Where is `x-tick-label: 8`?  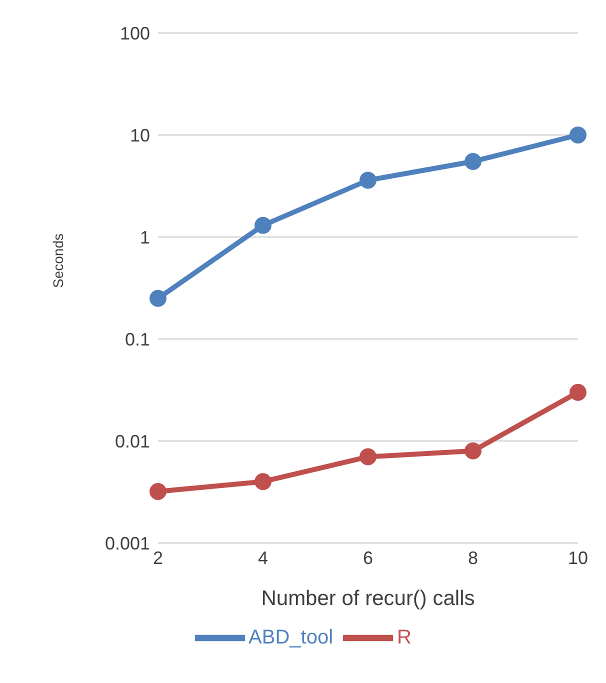
x-tick-label: 8 is located at coordinates (473, 558).